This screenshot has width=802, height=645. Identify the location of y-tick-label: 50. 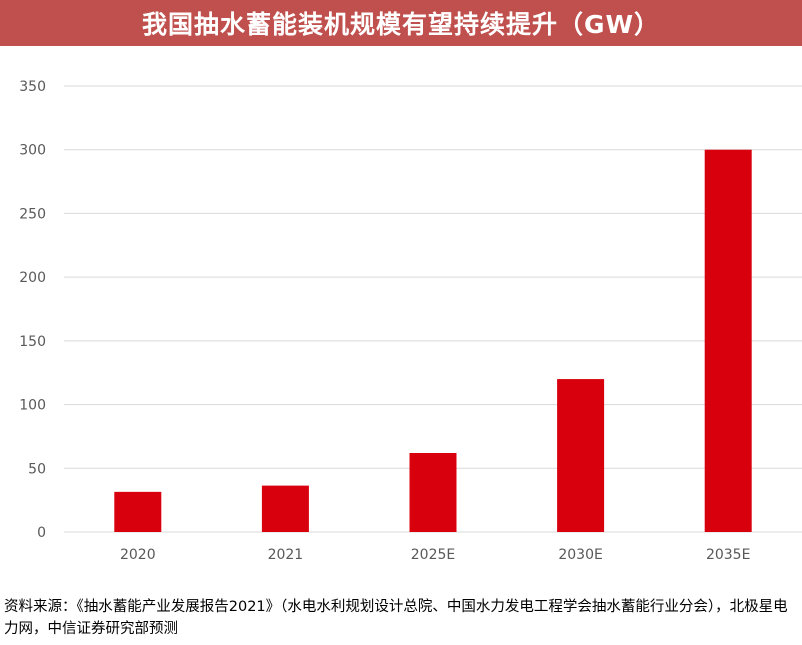
(37, 469).